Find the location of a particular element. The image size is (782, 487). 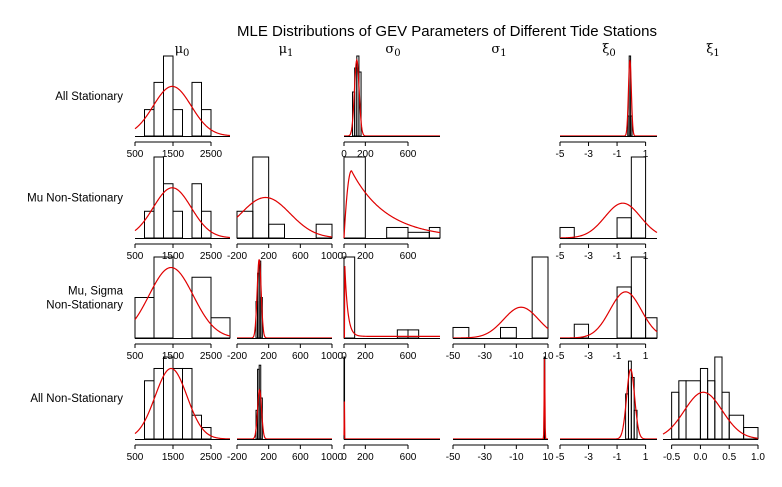

row-label-1: Mu Non-Stationary is located at coordinates (75, 199).